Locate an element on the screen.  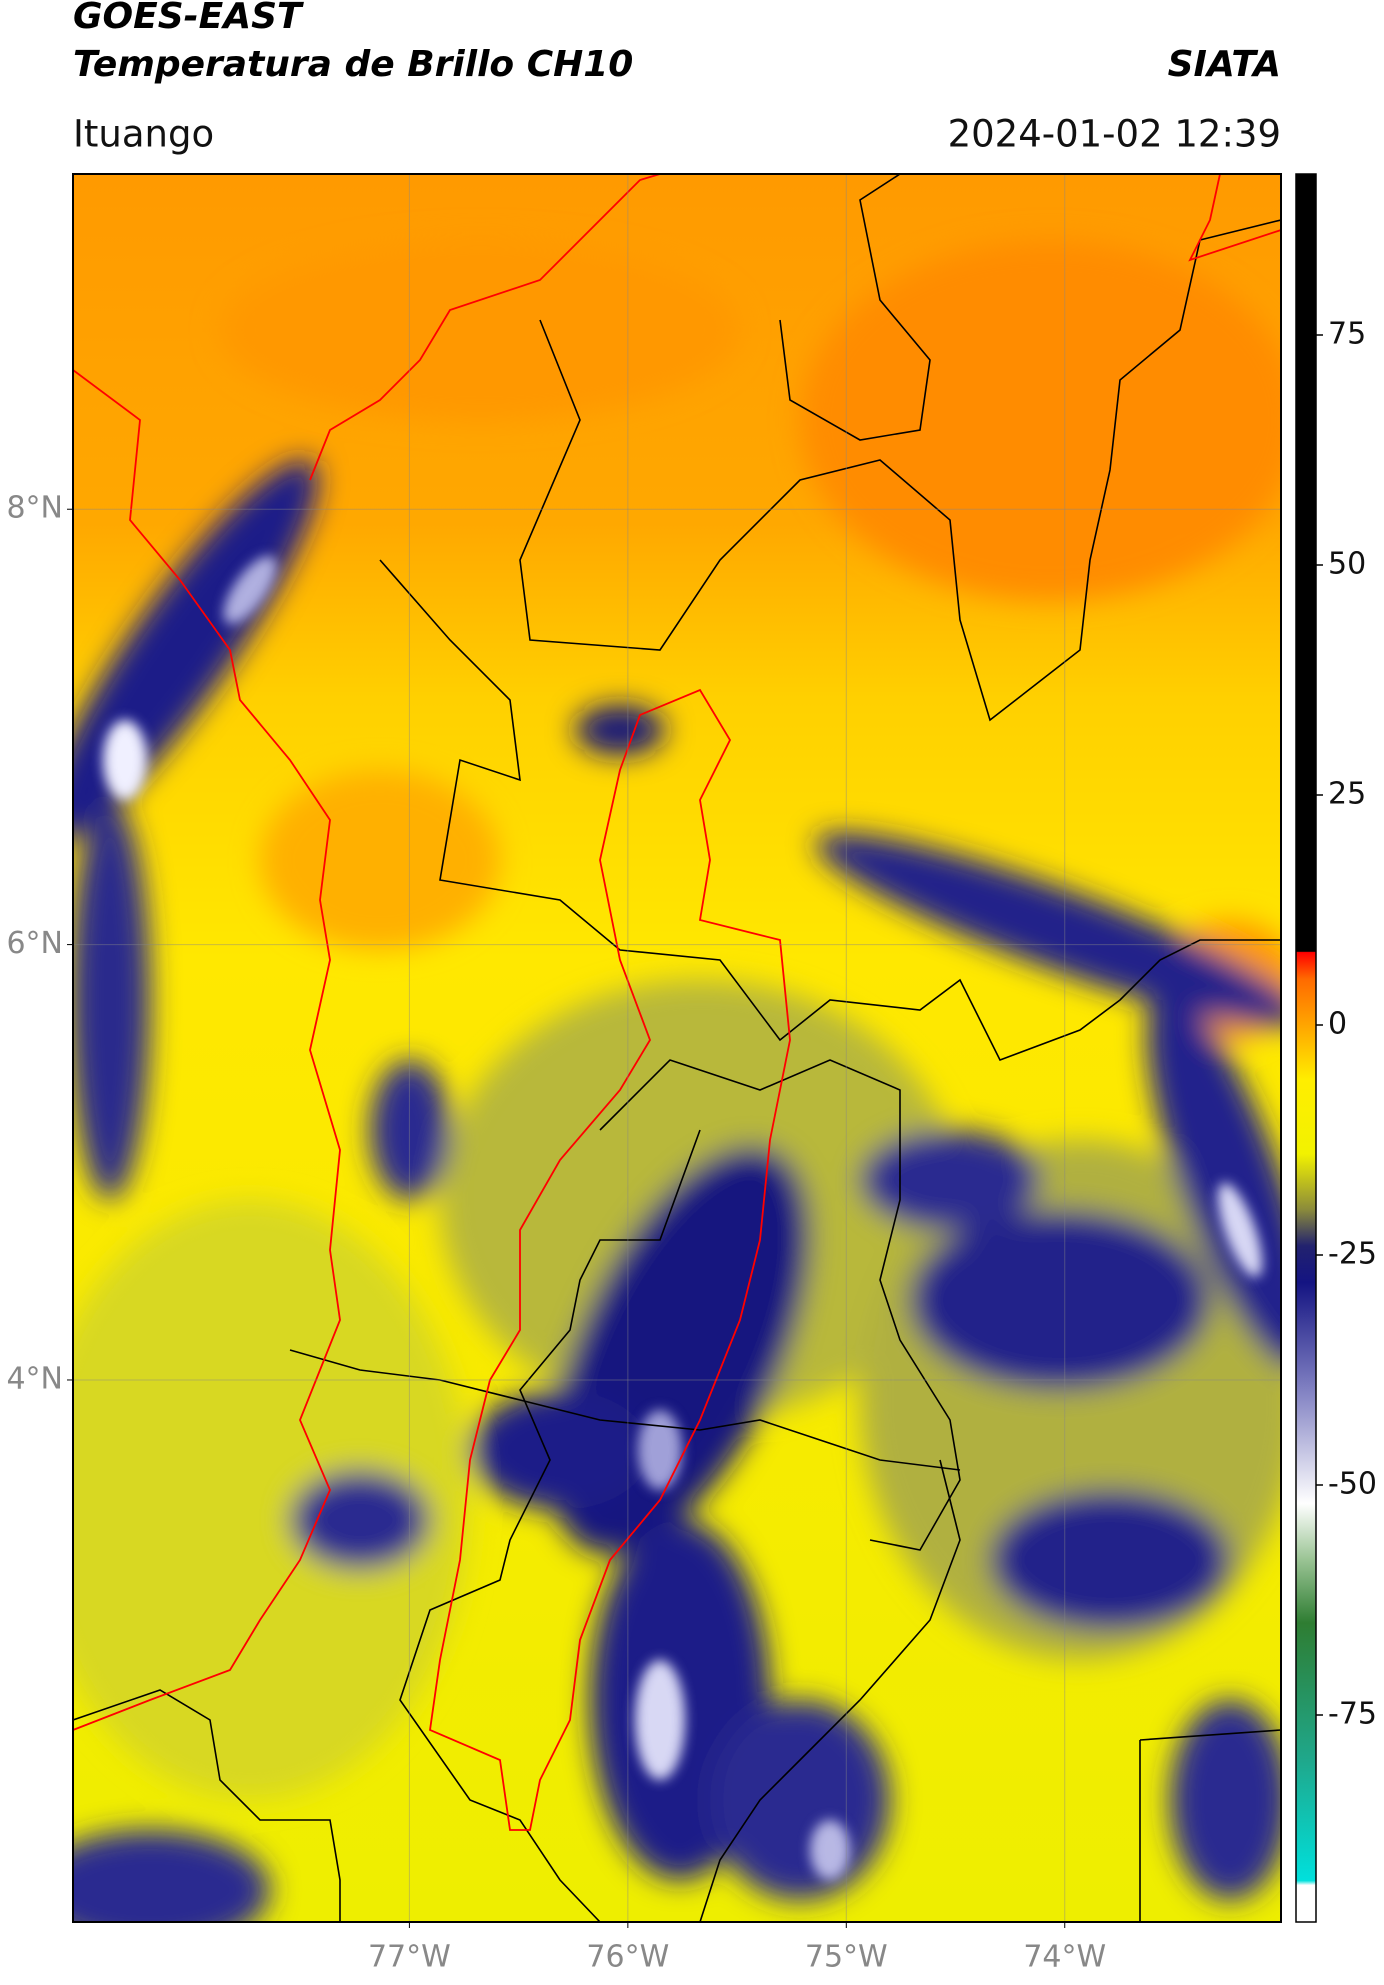
y-tick-label: 4°N is located at coordinates (34, 1378).